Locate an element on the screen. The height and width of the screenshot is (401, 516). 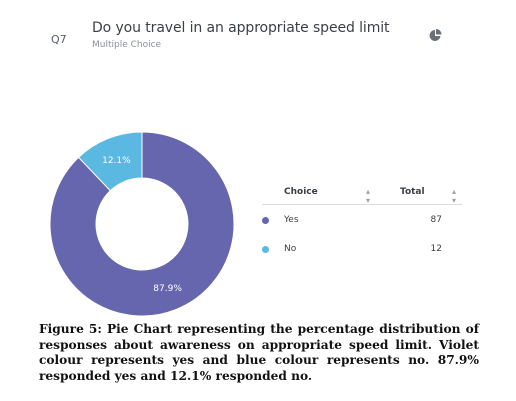
legend-dot-yes is located at coordinates (265, 220).